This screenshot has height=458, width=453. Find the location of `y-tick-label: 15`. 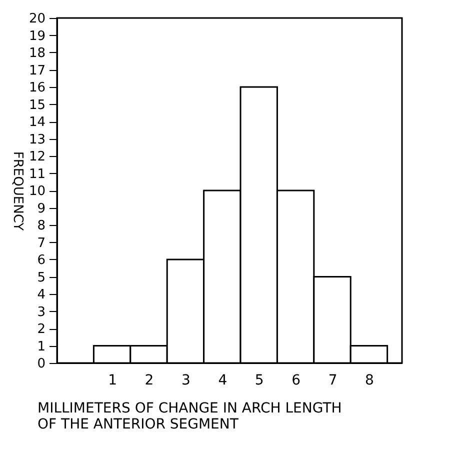

y-tick-label: 15 is located at coordinates (37, 105).